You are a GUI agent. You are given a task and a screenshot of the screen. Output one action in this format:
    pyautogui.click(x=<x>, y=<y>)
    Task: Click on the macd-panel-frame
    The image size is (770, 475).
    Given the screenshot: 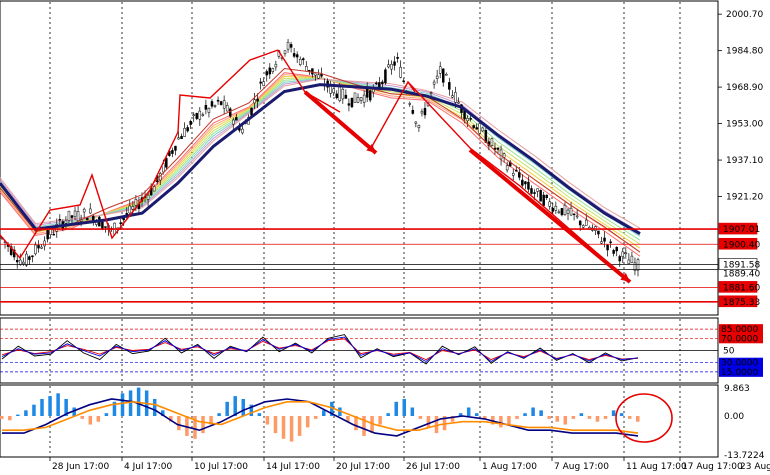 What is the action you would take?
    pyautogui.click(x=359, y=421)
    